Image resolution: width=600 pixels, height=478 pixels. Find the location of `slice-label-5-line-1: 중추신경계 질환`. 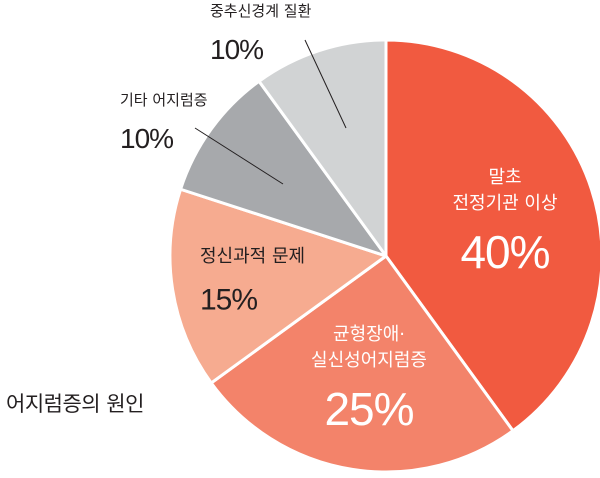

slice-label-5-line-1: 중추신경계 질환 is located at coordinates (261, 11).